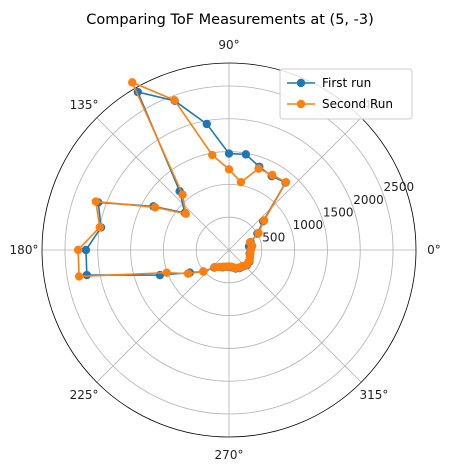 The height and width of the screenshot is (471, 453). What do you see at coordinates (230, 20) in the screenshot?
I see `chart-title: Comparing ToF Measurements at (5, -3)` at bounding box center [230, 20].